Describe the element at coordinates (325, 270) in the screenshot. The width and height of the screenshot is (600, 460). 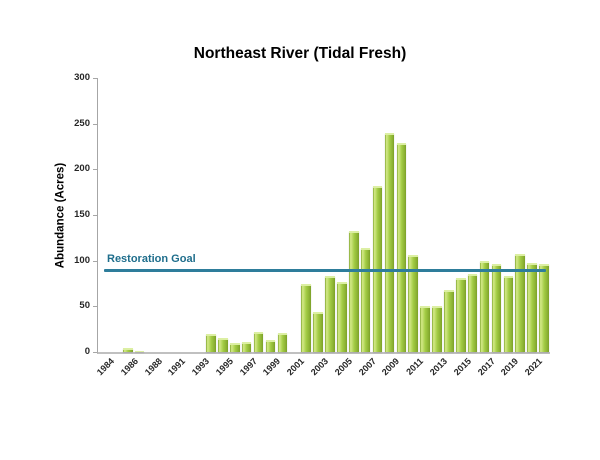
I see `restoration-goal-line` at that location.